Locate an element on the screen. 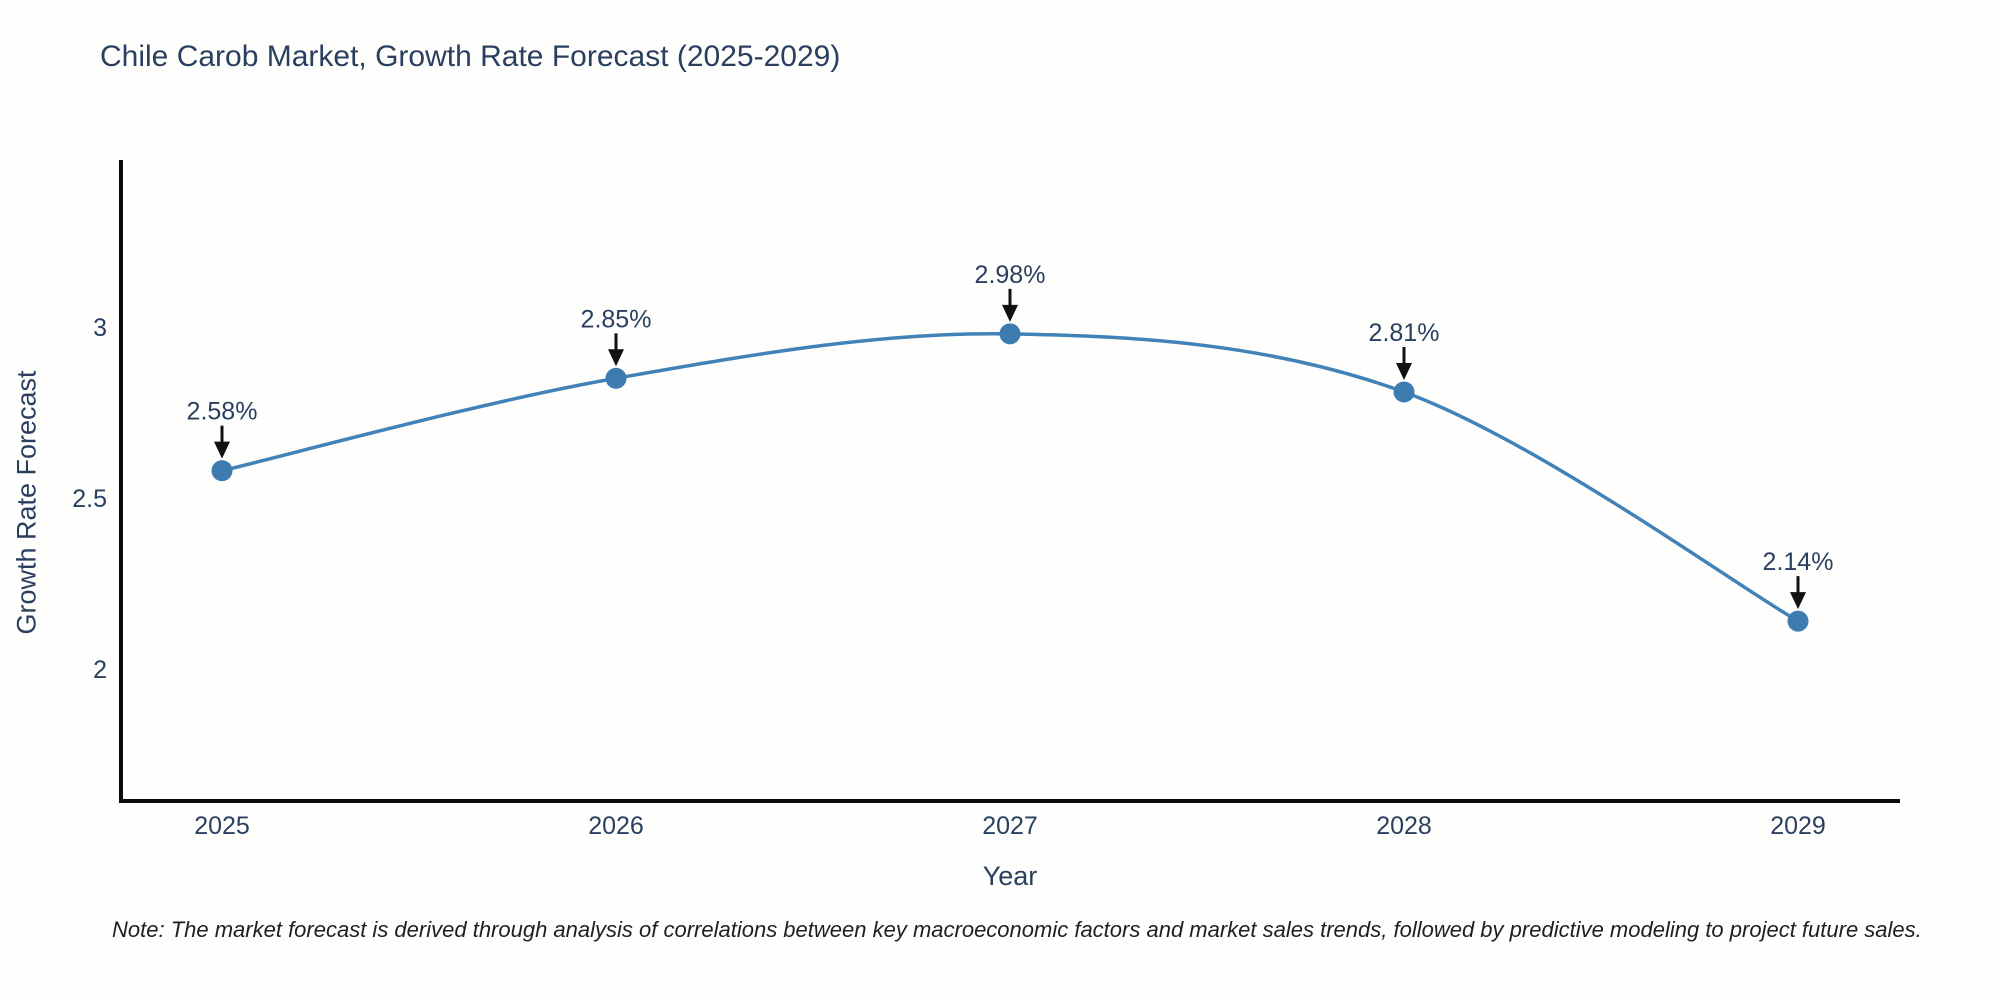 The image size is (2000, 1000). x-tick-label: 2026 is located at coordinates (616, 826).